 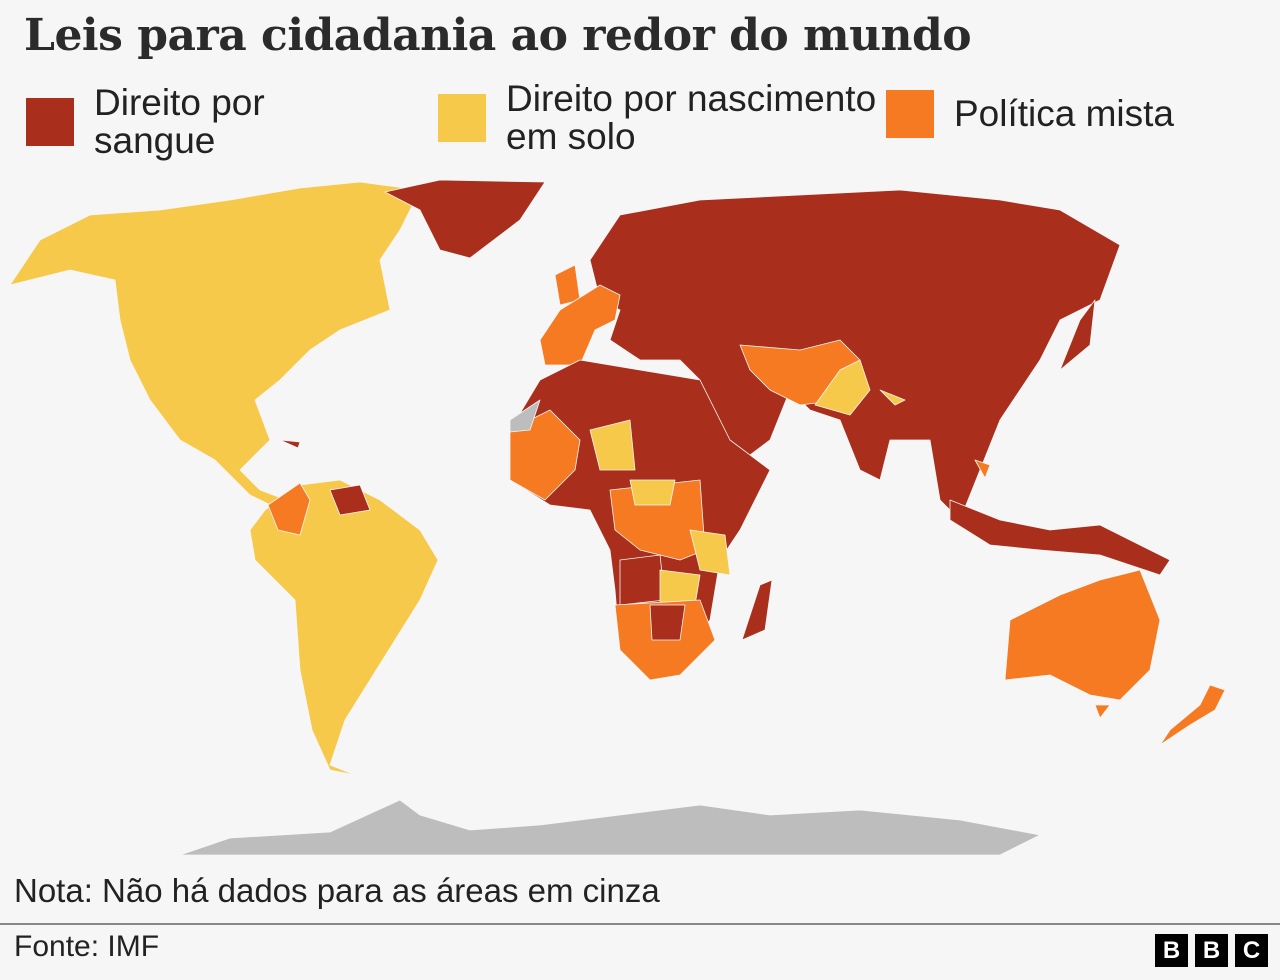 I want to click on bbc-logo: B B C, so click(x=1211, y=950).